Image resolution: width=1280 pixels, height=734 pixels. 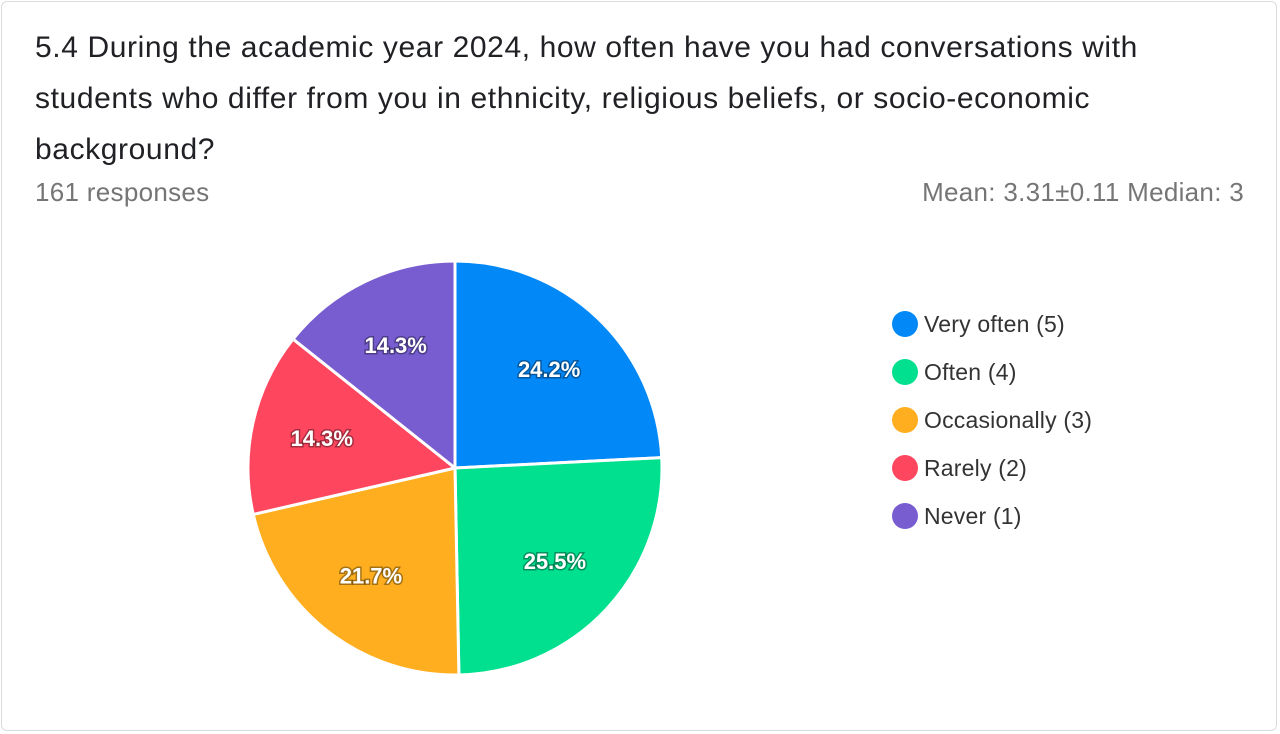 I want to click on slice-value-label: 25.5%, so click(x=555, y=561).